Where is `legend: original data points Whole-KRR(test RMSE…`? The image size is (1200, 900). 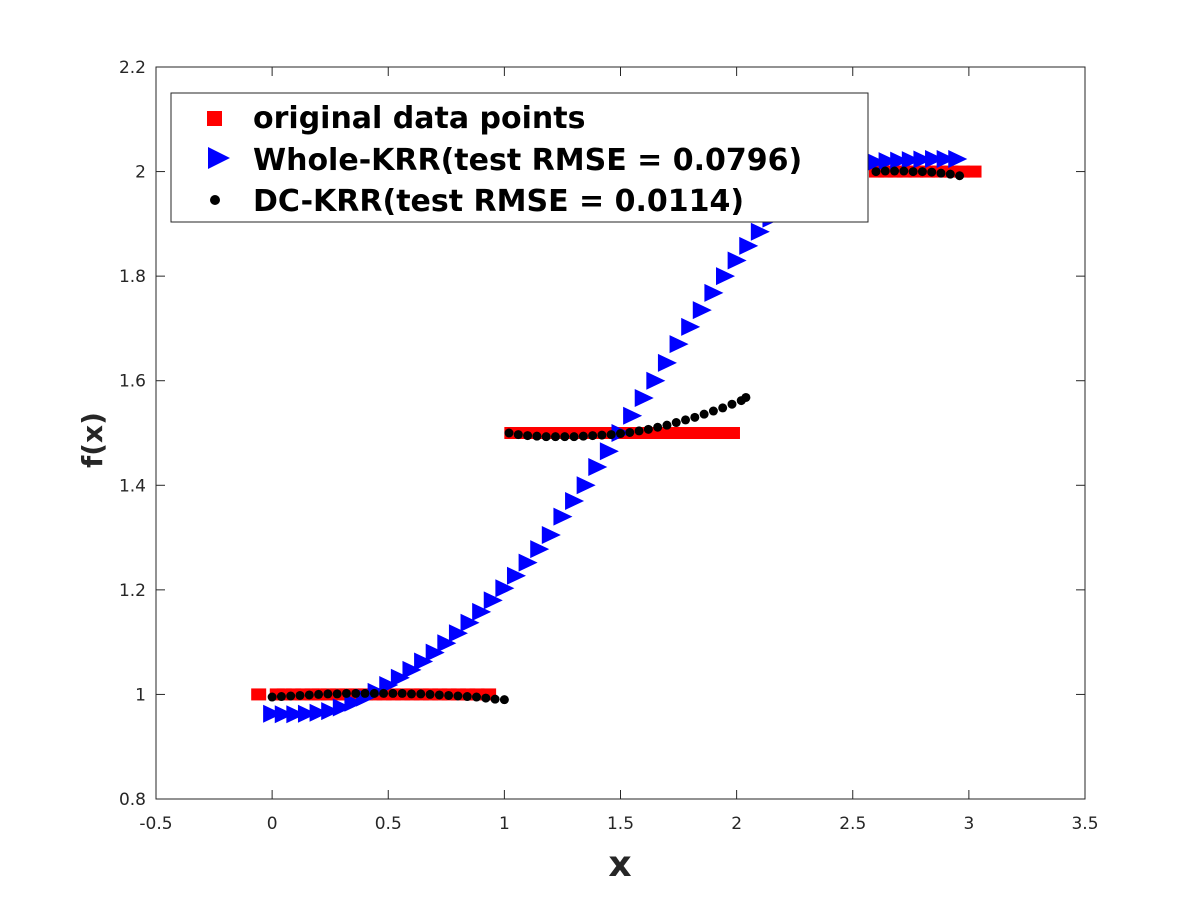 legend: original data points Whole-KRR(test RMSE… is located at coordinates (519, 157).